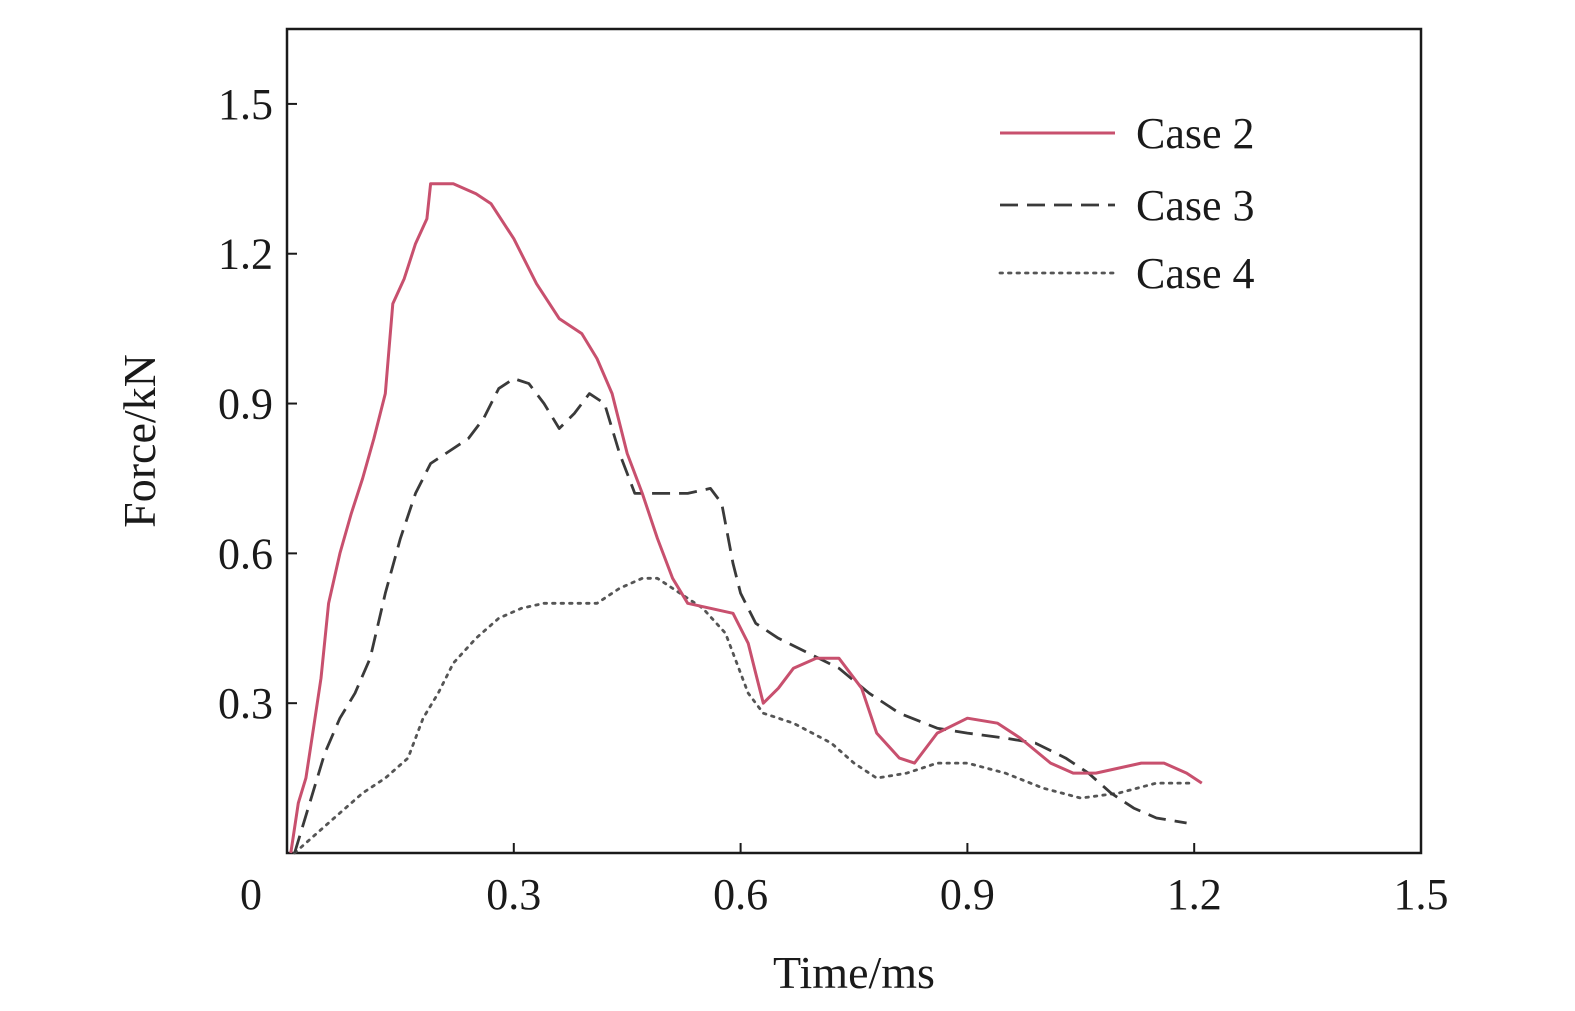 This screenshot has width=1575, height=1011. Describe the element at coordinates (1195, 133) in the screenshot. I see `legend-label-case-2: Case 2` at that location.